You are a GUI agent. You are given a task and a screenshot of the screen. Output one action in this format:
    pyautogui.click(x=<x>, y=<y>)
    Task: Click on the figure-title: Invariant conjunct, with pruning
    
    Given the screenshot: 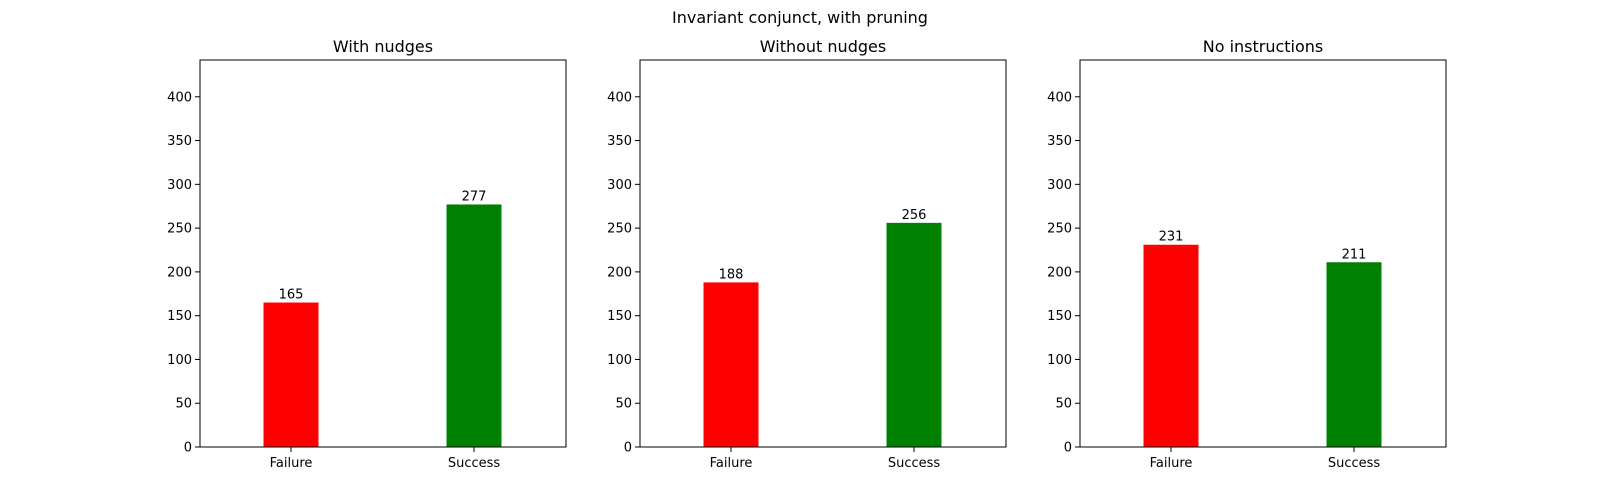 What is the action you would take?
    pyautogui.click(x=800, y=17)
    